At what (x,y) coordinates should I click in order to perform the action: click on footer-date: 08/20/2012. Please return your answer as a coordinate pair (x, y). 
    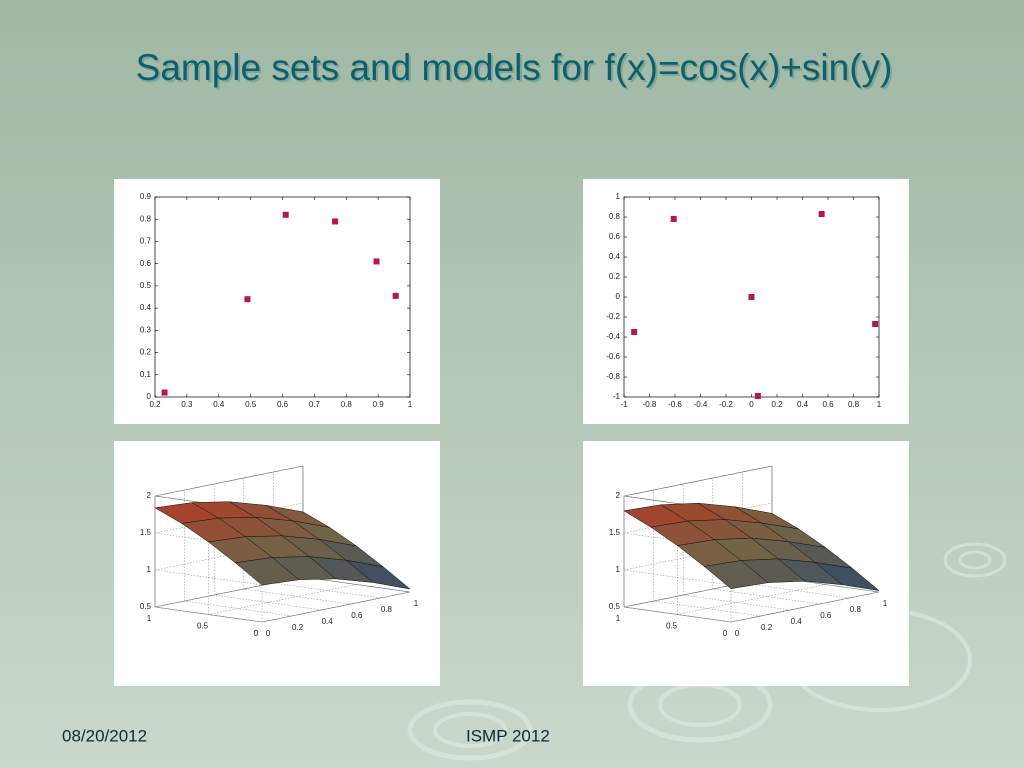
    Looking at the image, I should click on (104, 735).